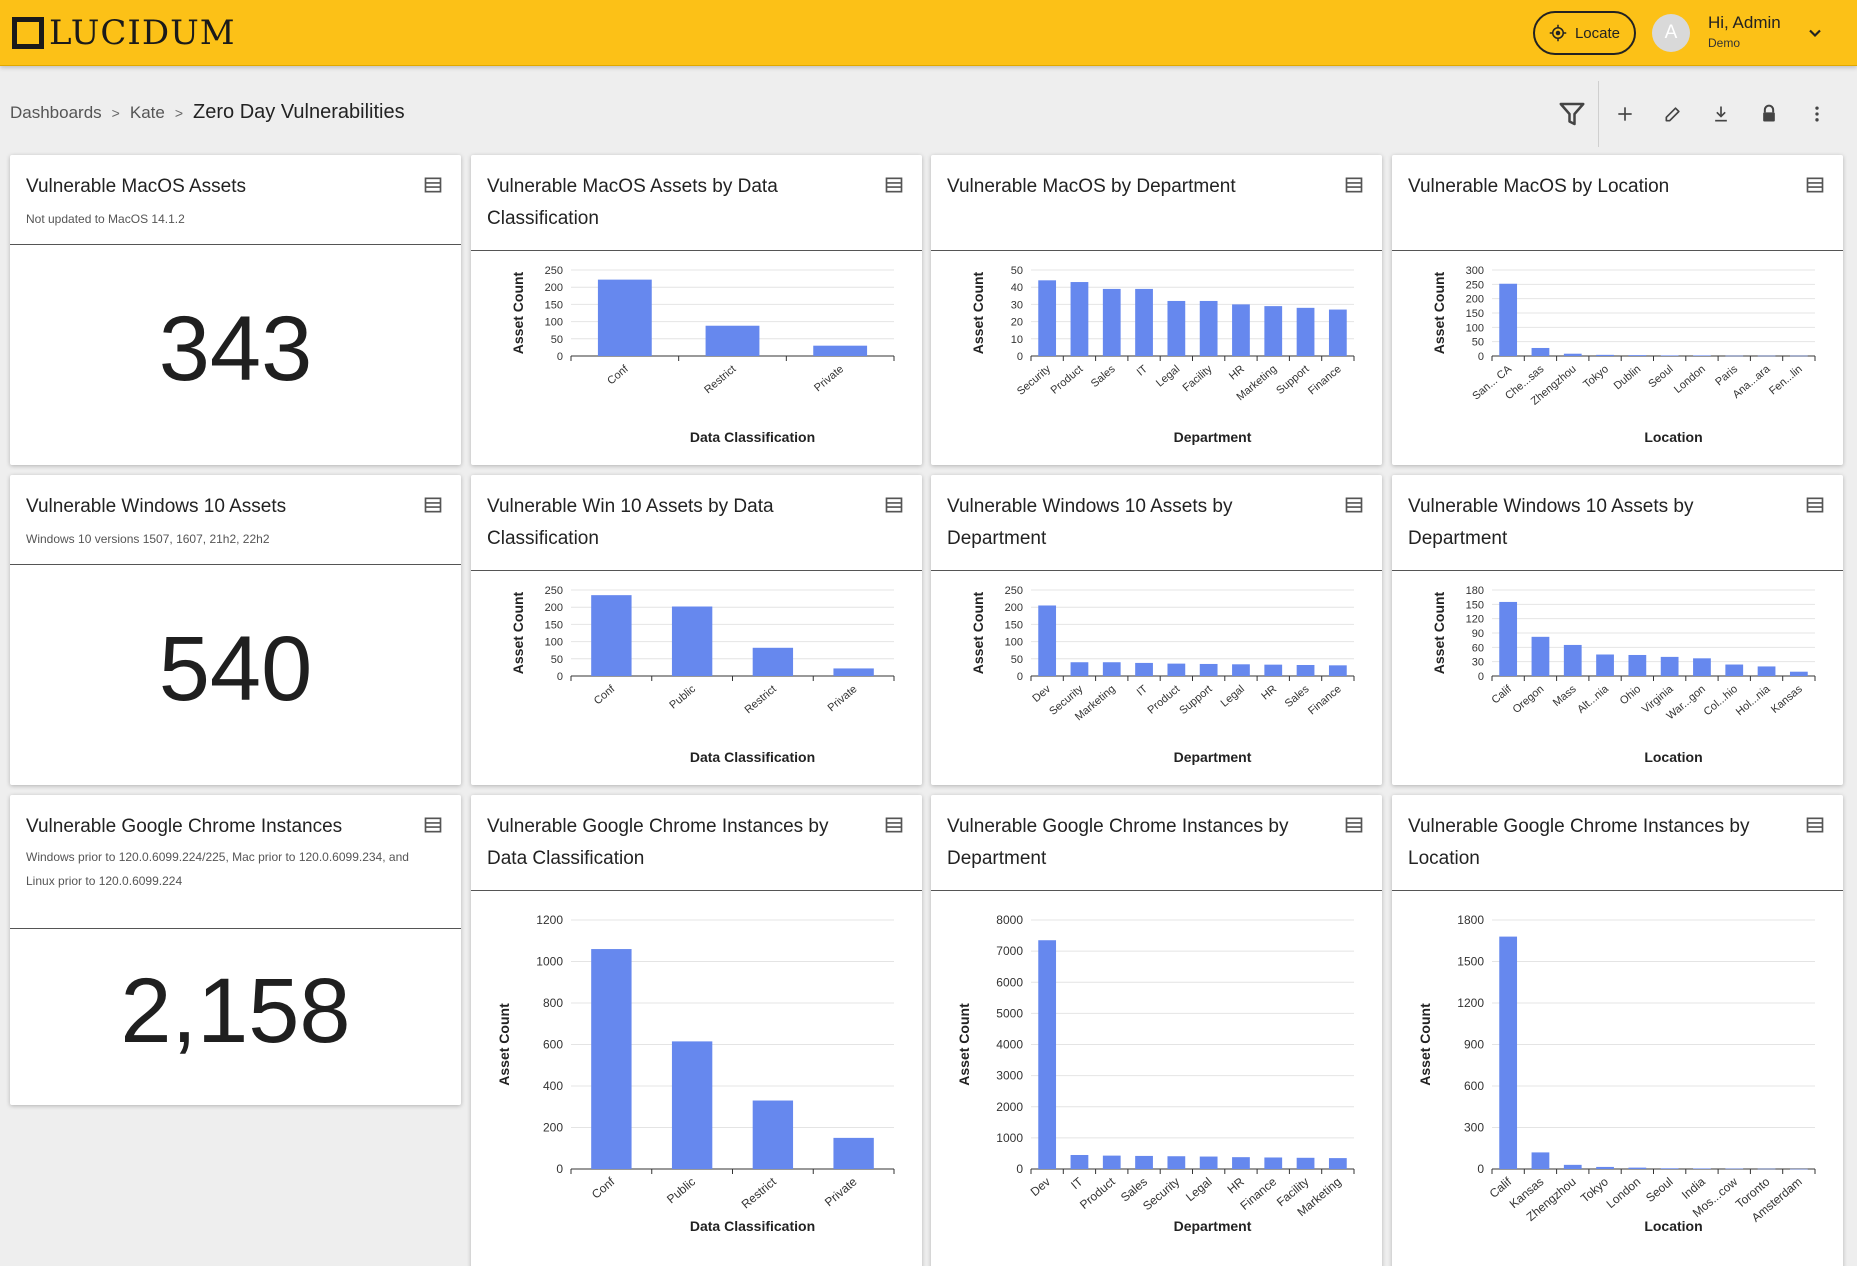 The image size is (1857, 1266). I want to click on breadcrumb-kate: Kate, so click(147, 112).